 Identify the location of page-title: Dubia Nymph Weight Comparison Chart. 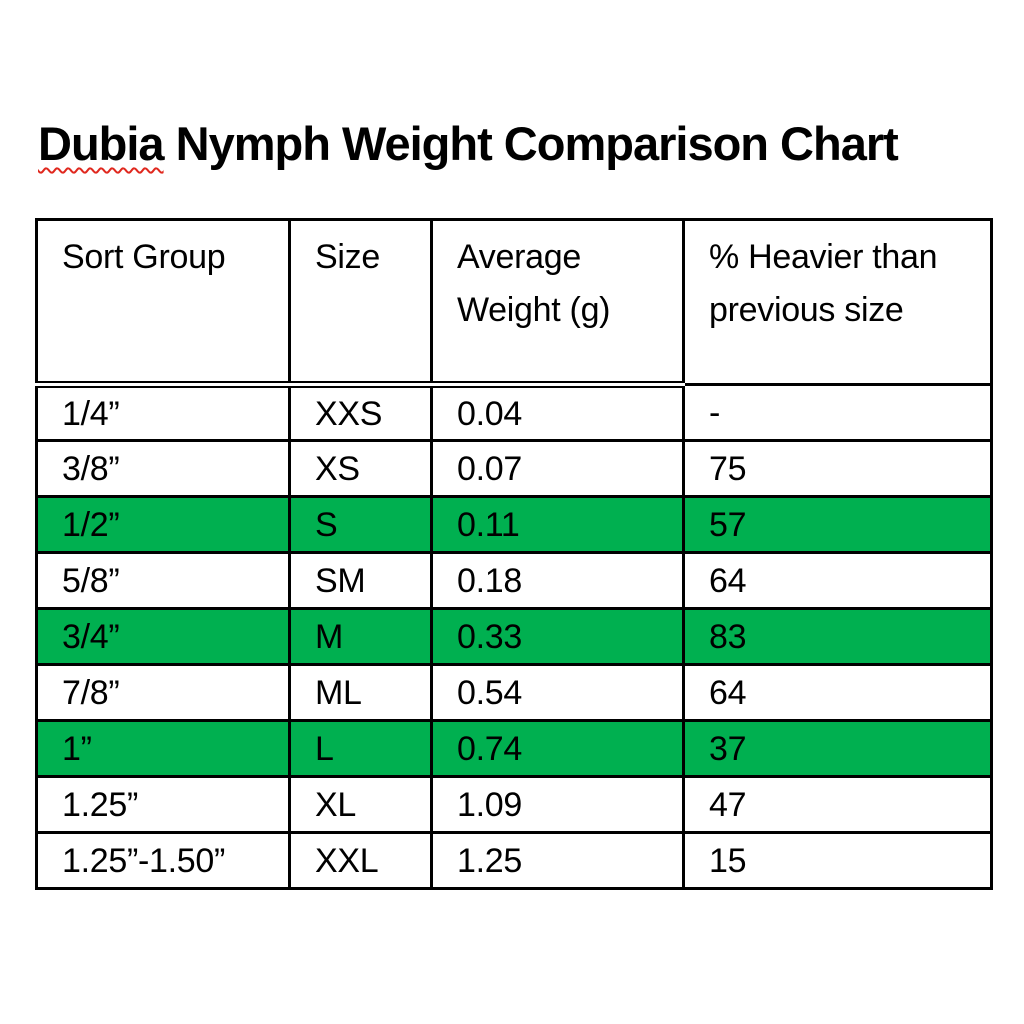
(468, 143).